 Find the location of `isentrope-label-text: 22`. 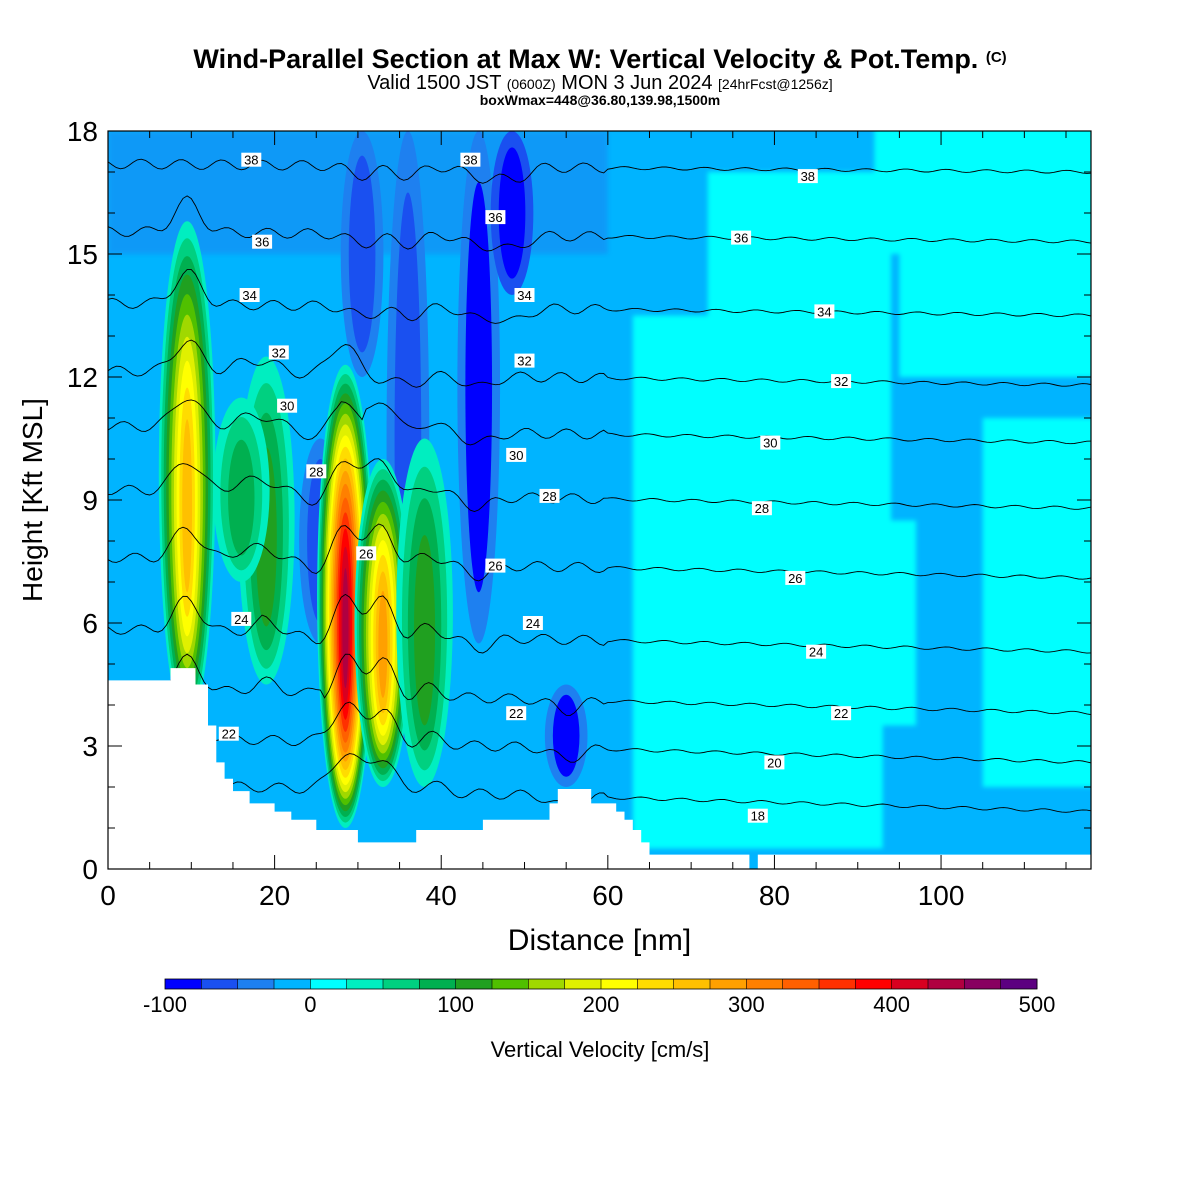

isentrope-label-text: 22 is located at coordinates (516, 713).